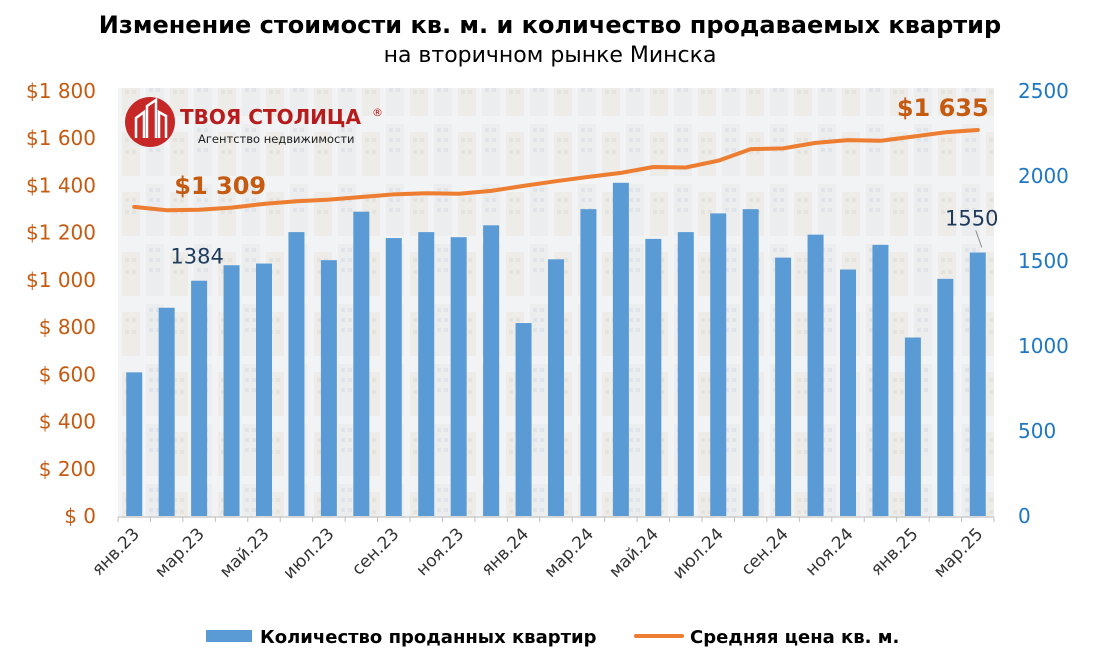  Describe the element at coordinates (377, 112) in the screenshot. I see `logo-registered-mark: ®` at that location.